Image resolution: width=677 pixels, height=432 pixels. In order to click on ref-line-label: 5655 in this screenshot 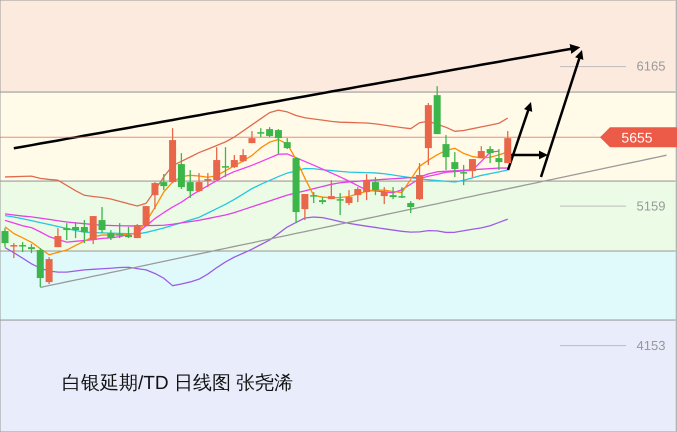, I will do `click(637, 137)`.